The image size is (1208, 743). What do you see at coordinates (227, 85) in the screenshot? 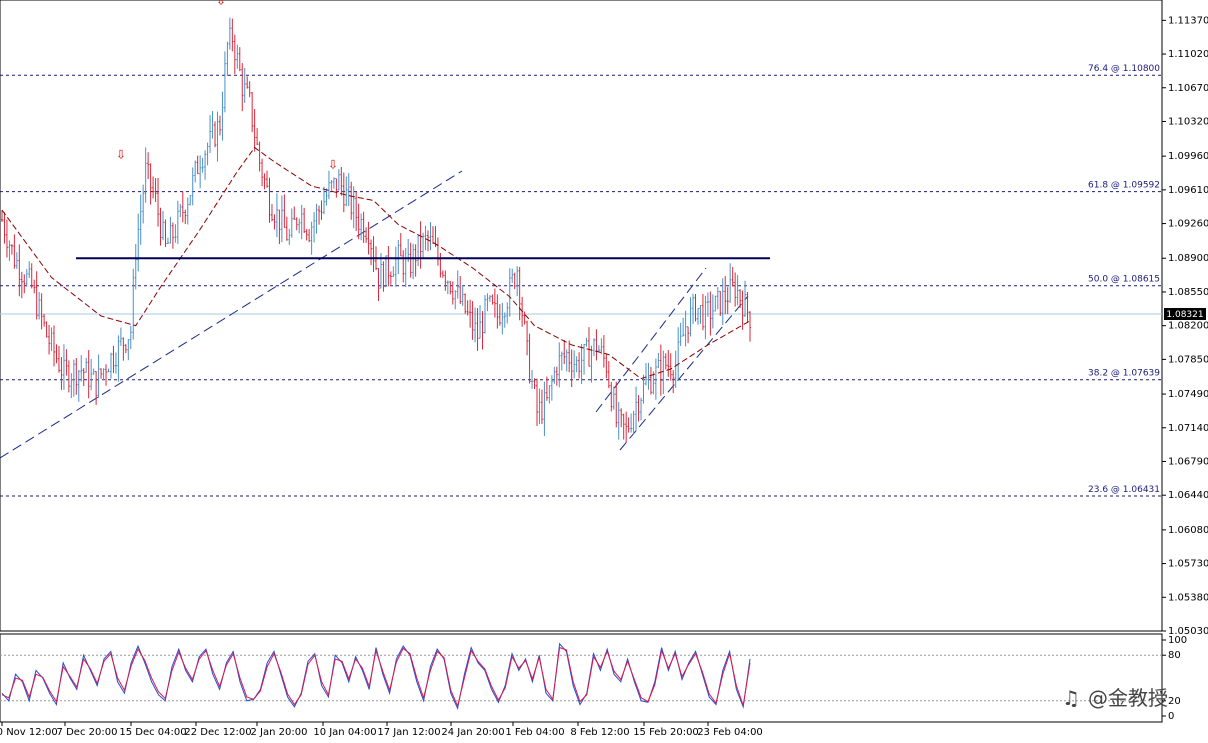
I see `high-markers: ⇩ ⇩ ⇩` at bounding box center [227, 85].